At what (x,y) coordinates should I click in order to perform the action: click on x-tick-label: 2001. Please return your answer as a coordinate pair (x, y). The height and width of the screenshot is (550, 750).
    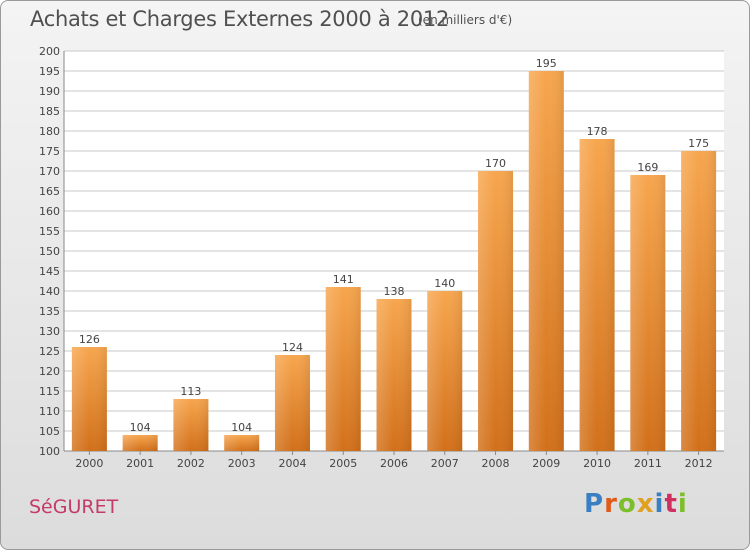
    Looking at the image, I should click on (140, 463).